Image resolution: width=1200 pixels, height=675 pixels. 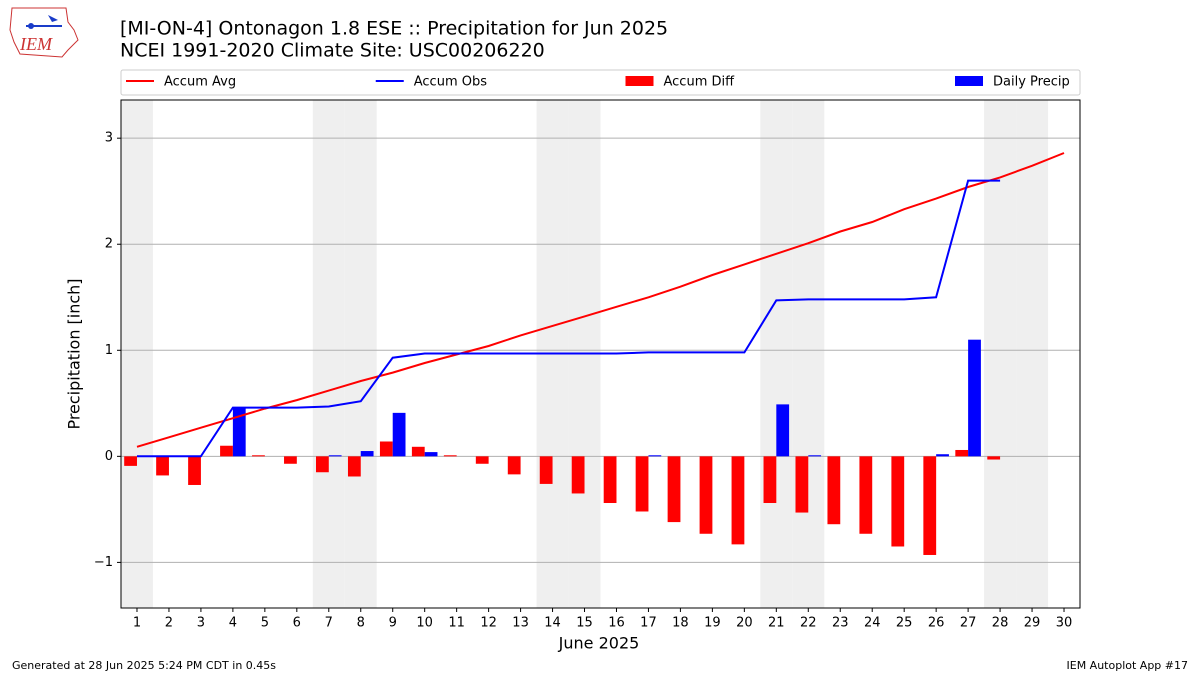 What do you see at coordinates (744, 623) in the screenshot?
I see `x-tick-label: 20` at bounding box center [744, 623].